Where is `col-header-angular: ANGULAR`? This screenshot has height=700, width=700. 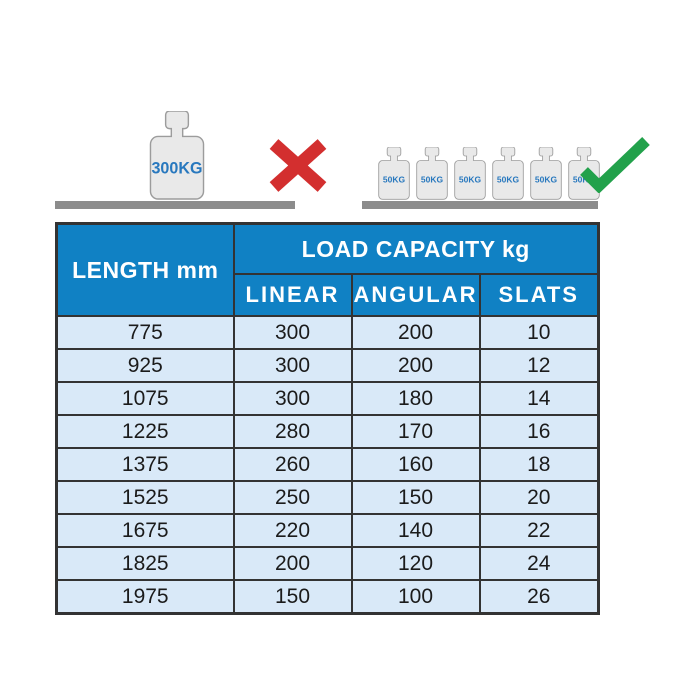 col-header-angular: ANGULAR is located at coordinates (415, 295).